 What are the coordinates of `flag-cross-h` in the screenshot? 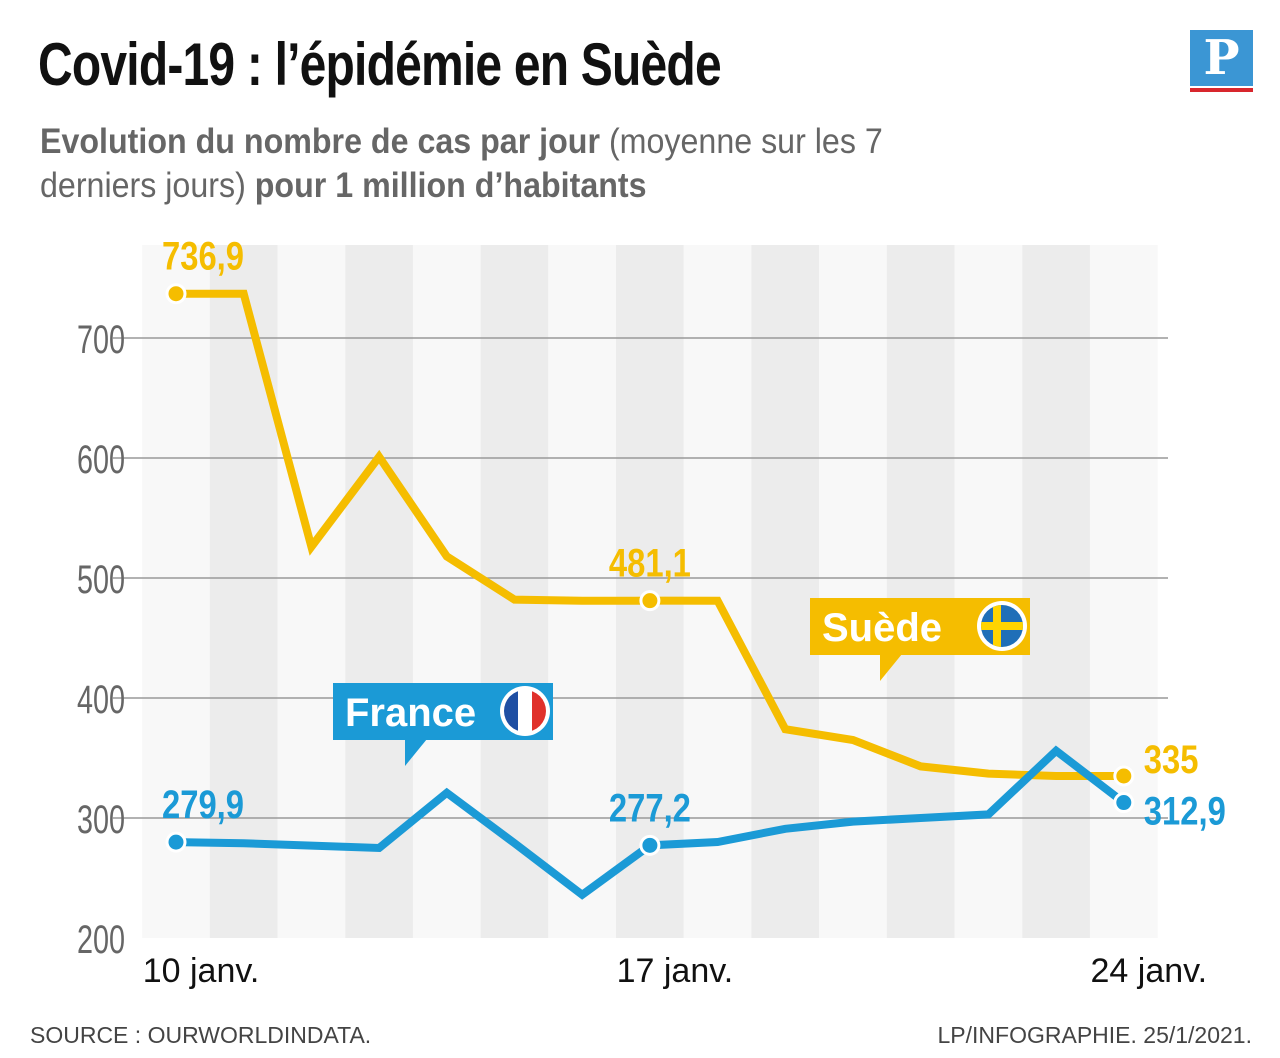 It's located at (1002, 626).